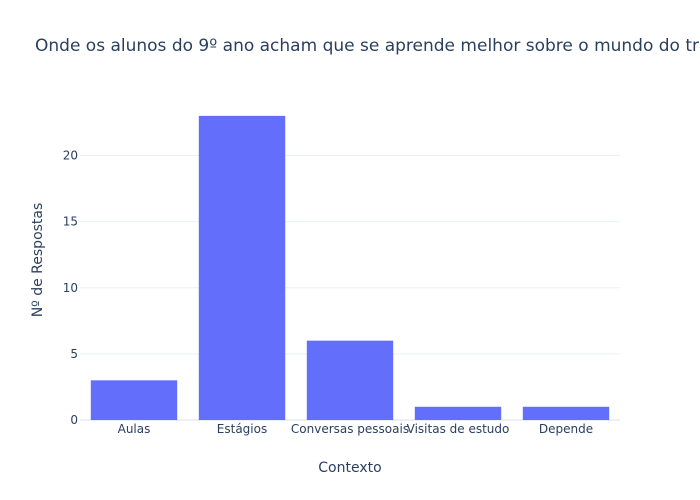  What do you see at coordinates (134, 400) in the screenshot?
I see `bar-aulas` at bounding box center [134, 400].